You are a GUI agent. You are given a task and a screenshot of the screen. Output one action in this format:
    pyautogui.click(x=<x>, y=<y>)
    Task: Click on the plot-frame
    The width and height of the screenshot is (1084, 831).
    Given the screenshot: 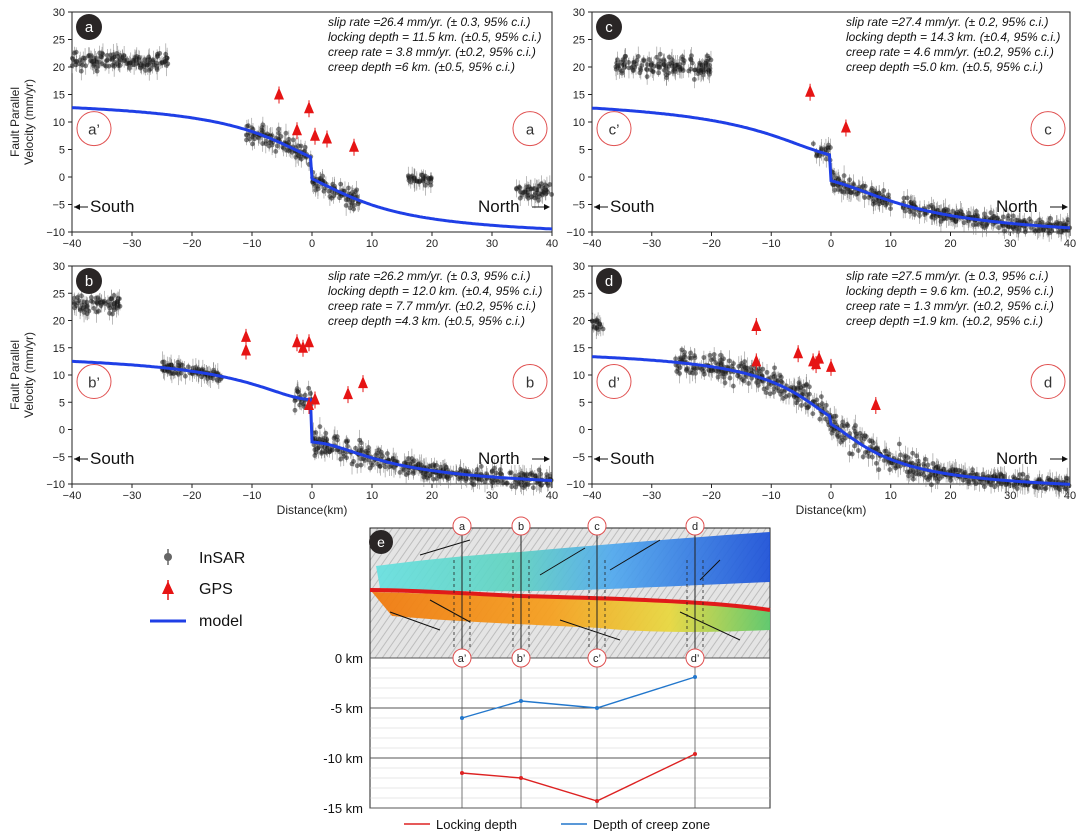 What is the action you would take?
    pyautogui.click(x=312, y=375)
    